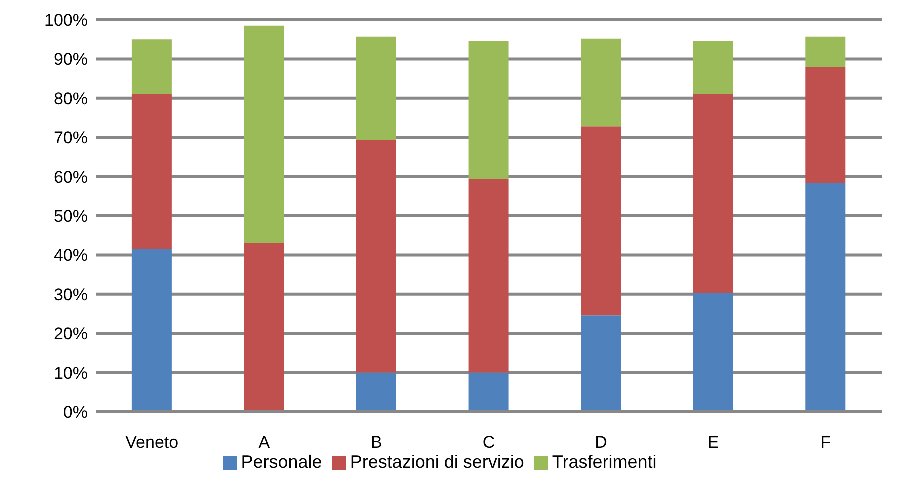 This screenshot has width=900, height=481. I want to click on x-tick-label: Veneto, so click(152, 442).